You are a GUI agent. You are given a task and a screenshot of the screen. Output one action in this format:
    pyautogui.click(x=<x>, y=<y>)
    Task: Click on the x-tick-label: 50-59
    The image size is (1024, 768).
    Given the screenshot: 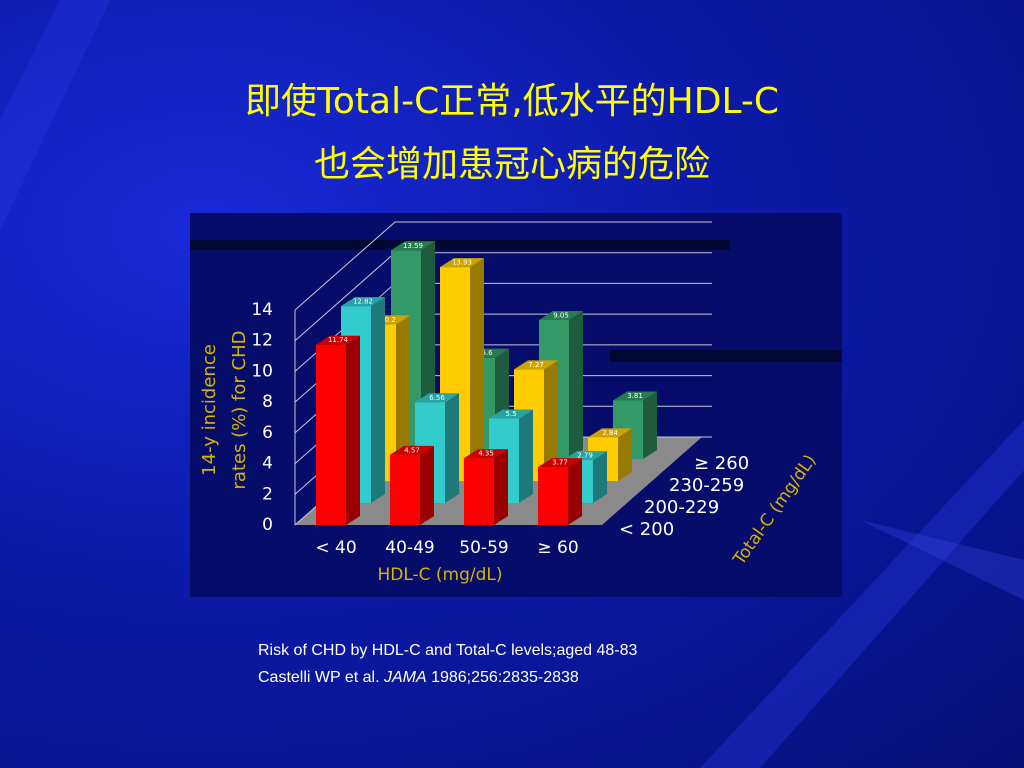 What is the action you would take?
    pyautogui.click(x=483, y=548)
    